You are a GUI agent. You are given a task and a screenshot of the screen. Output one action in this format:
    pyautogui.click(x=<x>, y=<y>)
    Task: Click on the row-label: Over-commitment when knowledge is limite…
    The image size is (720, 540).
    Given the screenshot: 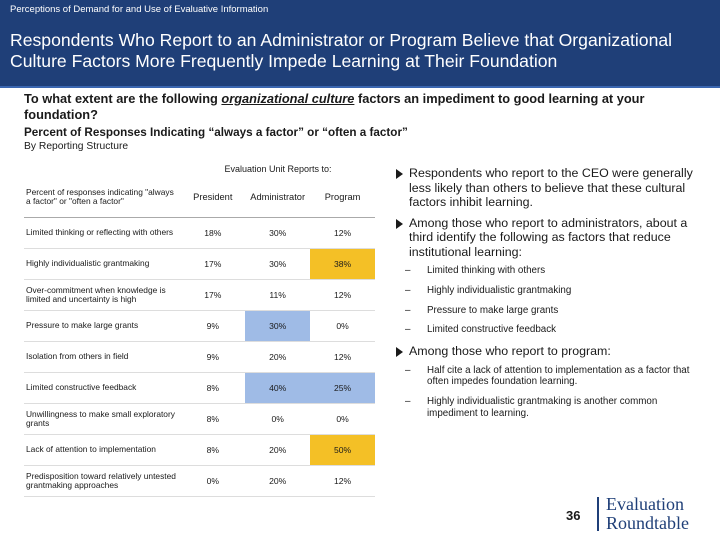 What is the action you would take?
    pyautogui.click(x=102, y=295)
    